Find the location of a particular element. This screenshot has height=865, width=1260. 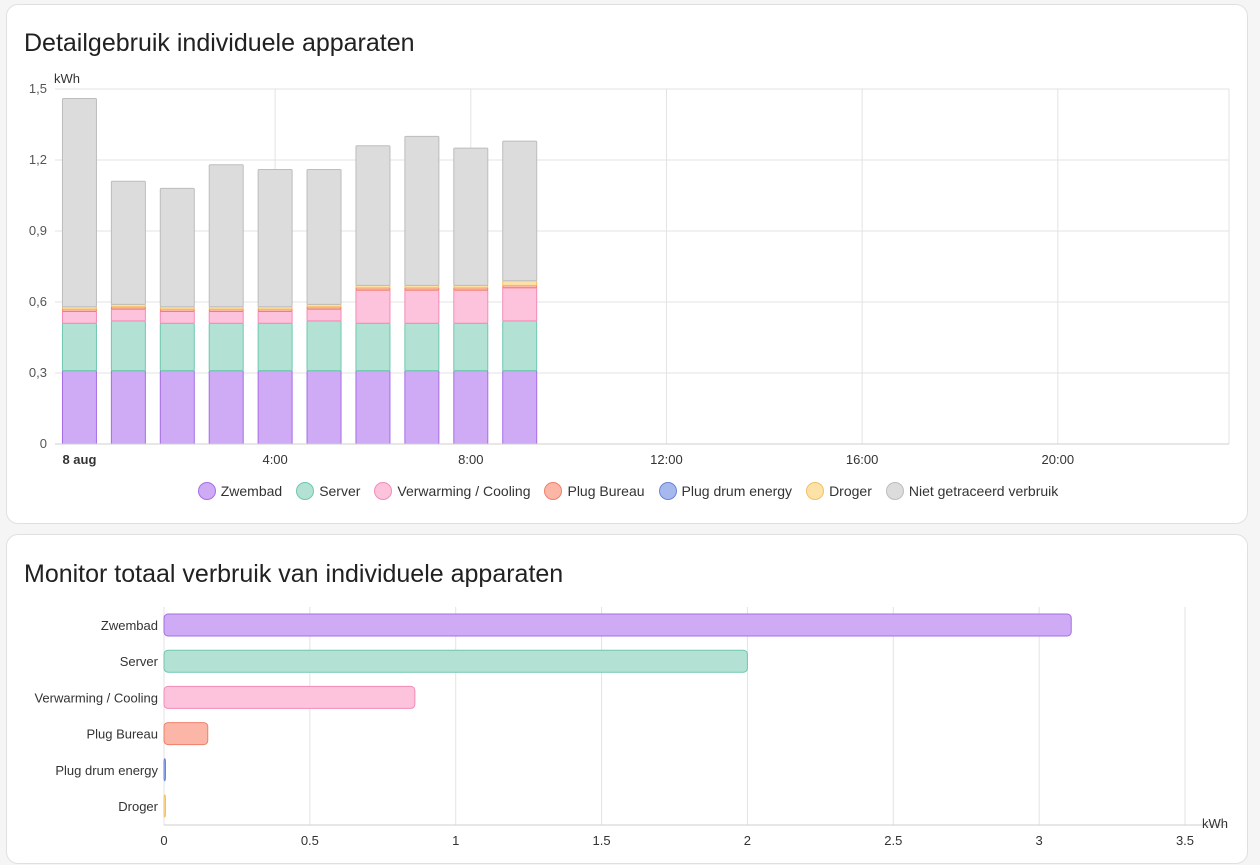

total-bar-zwembad is located at coordinates (617, 625).